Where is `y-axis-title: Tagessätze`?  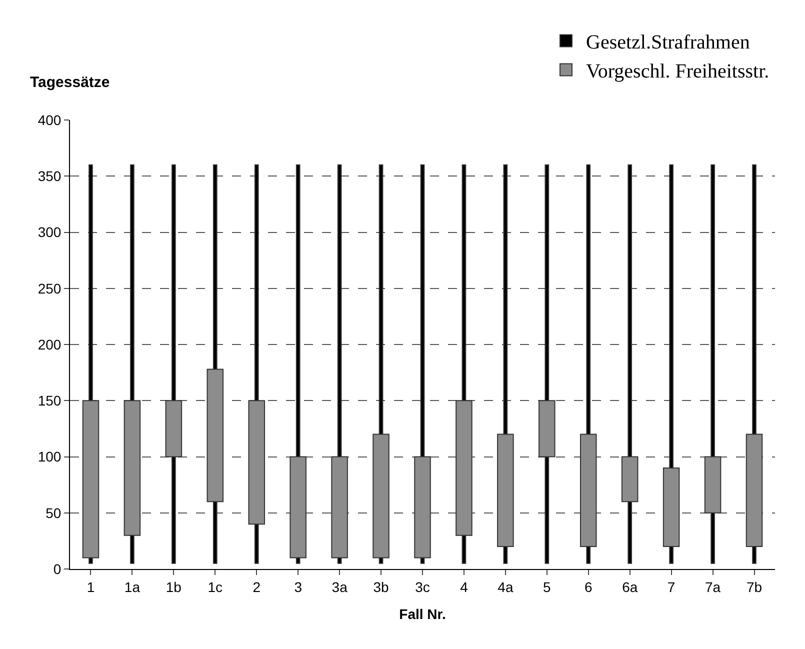
y-axis-title: Tagessätze is located at coordinates (70, 82).